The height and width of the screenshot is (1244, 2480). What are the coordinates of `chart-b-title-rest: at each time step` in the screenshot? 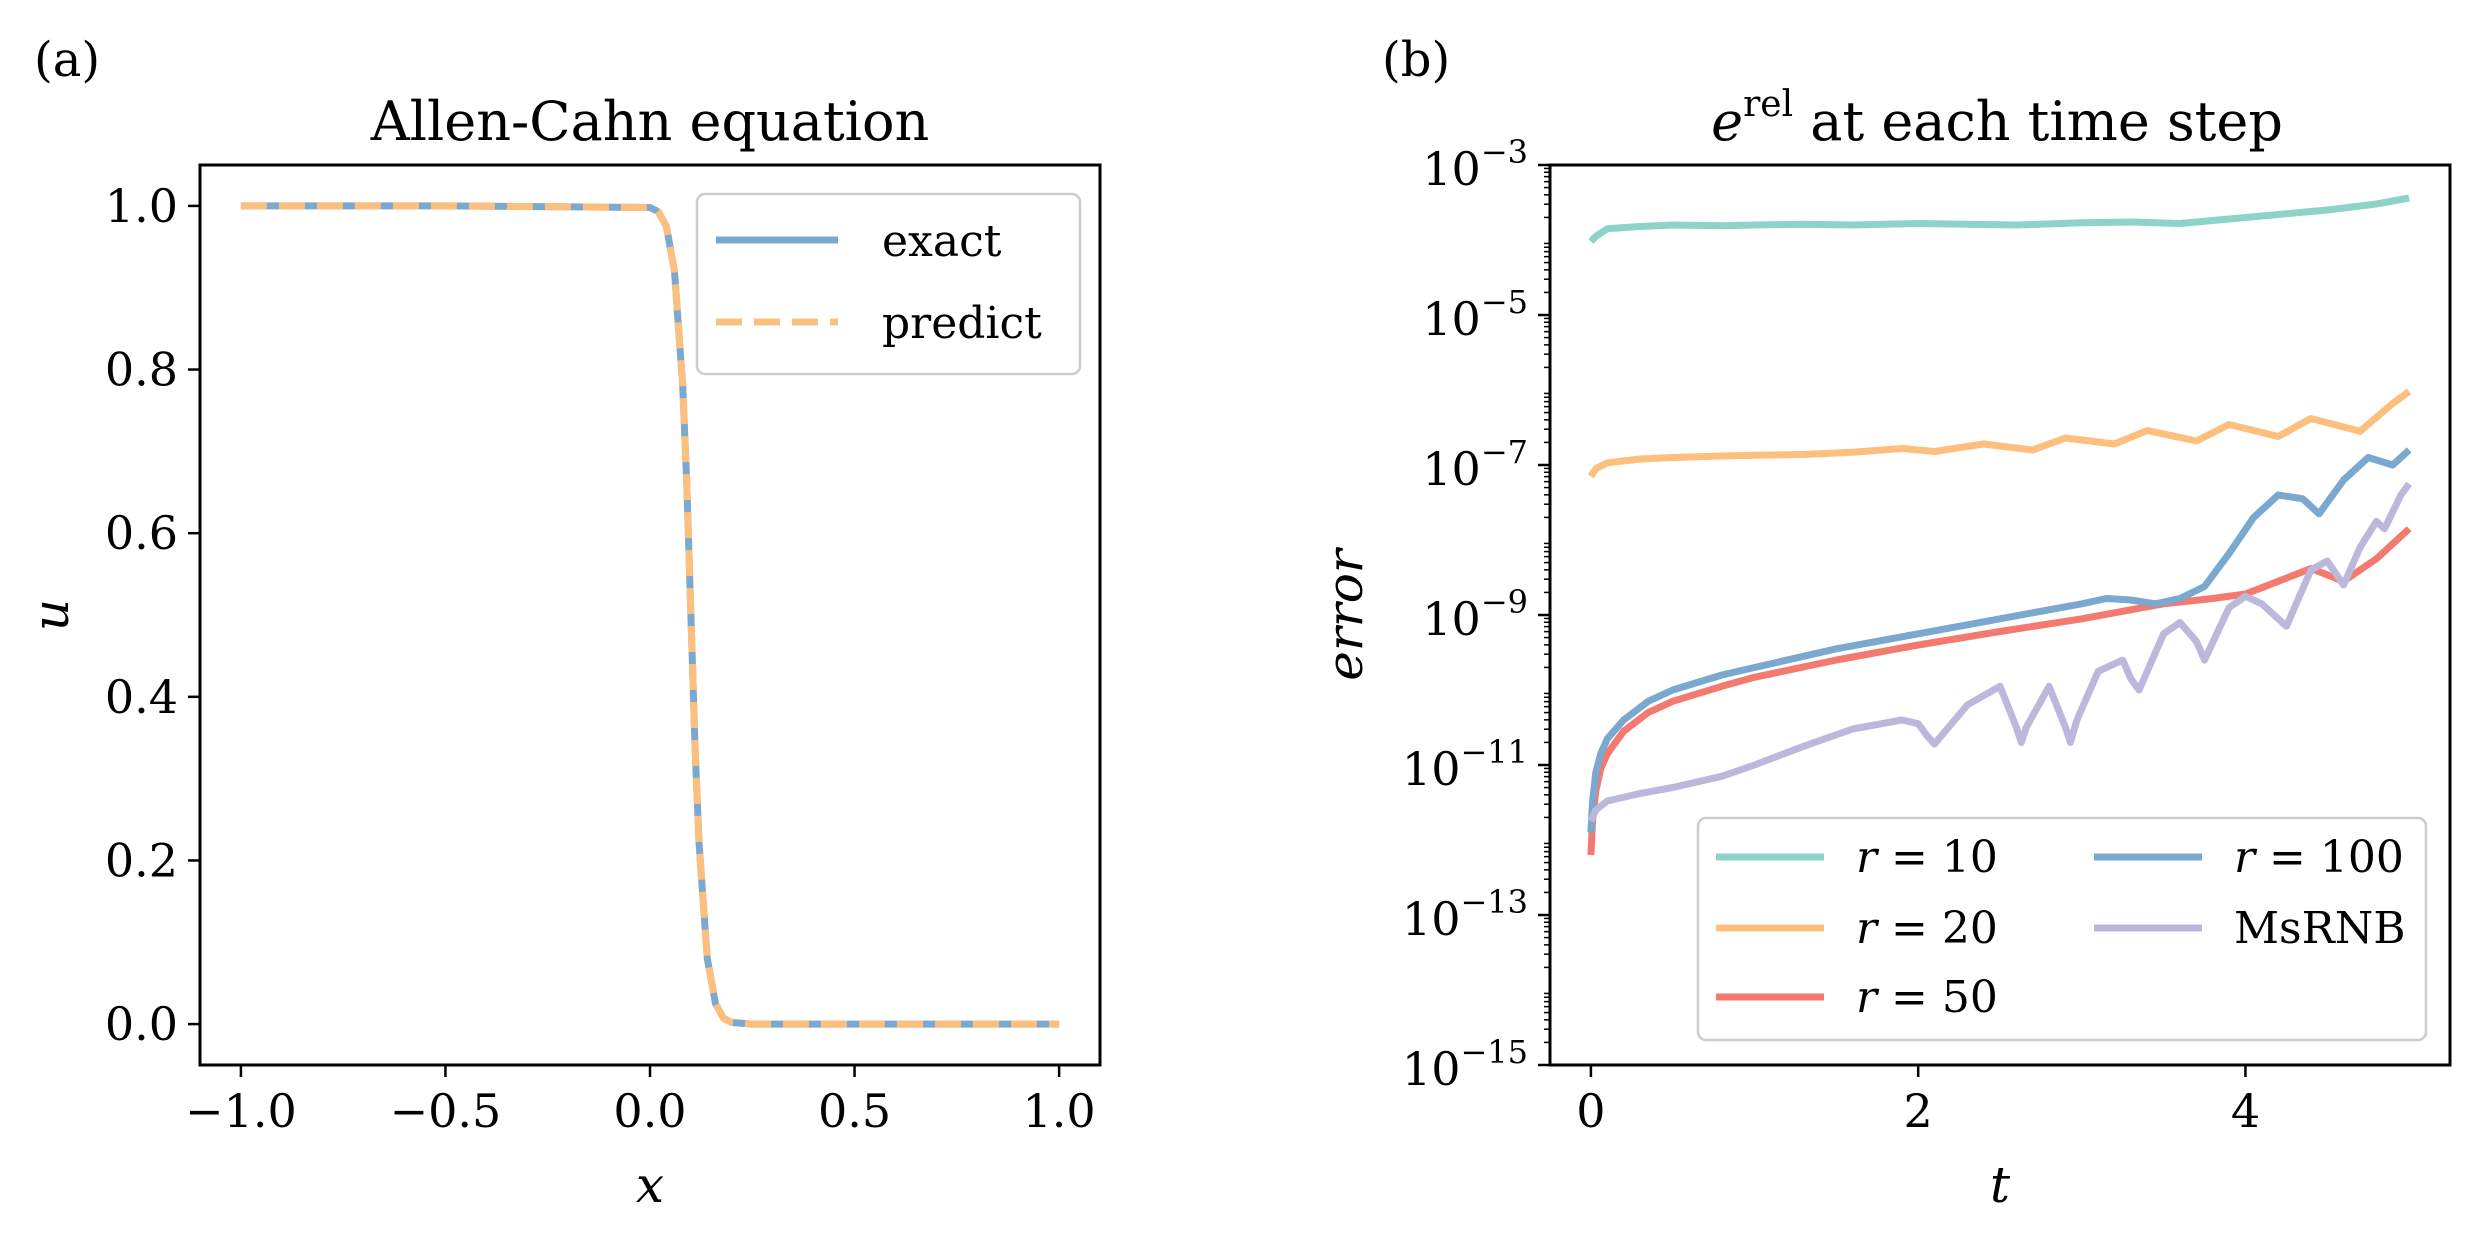 It's located at (2038, 121).